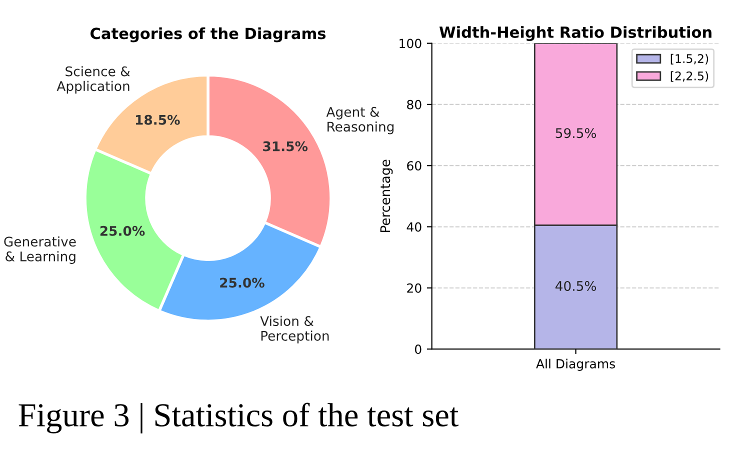  Describe the element at coordinates (40, 250) in the screenshot. I see `slice-label: Generative & Learning` at that location.